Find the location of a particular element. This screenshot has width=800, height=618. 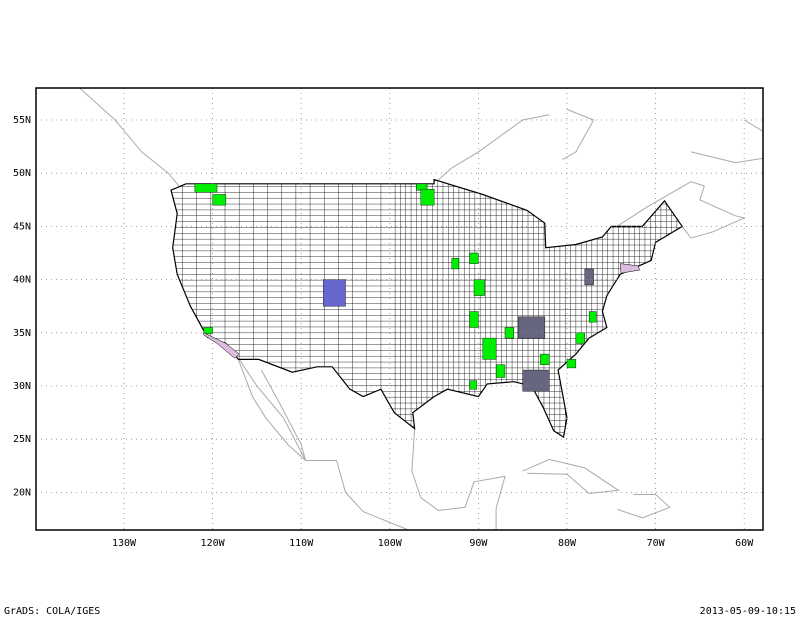

lon-label: 80W is located at coordinates (567, 543).